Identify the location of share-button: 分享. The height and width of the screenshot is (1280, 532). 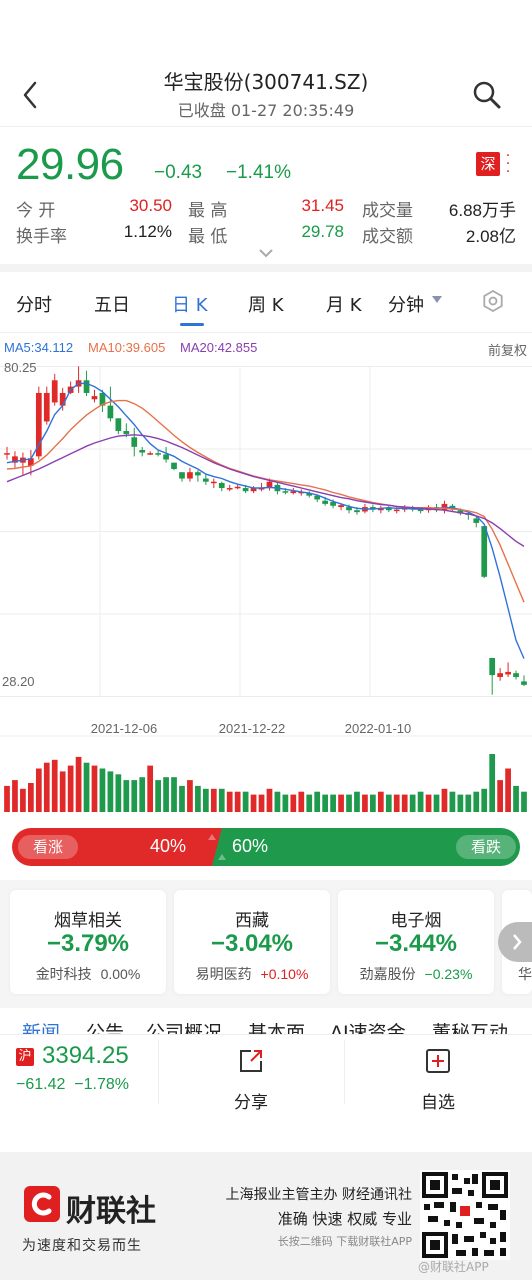
(251, 1103).